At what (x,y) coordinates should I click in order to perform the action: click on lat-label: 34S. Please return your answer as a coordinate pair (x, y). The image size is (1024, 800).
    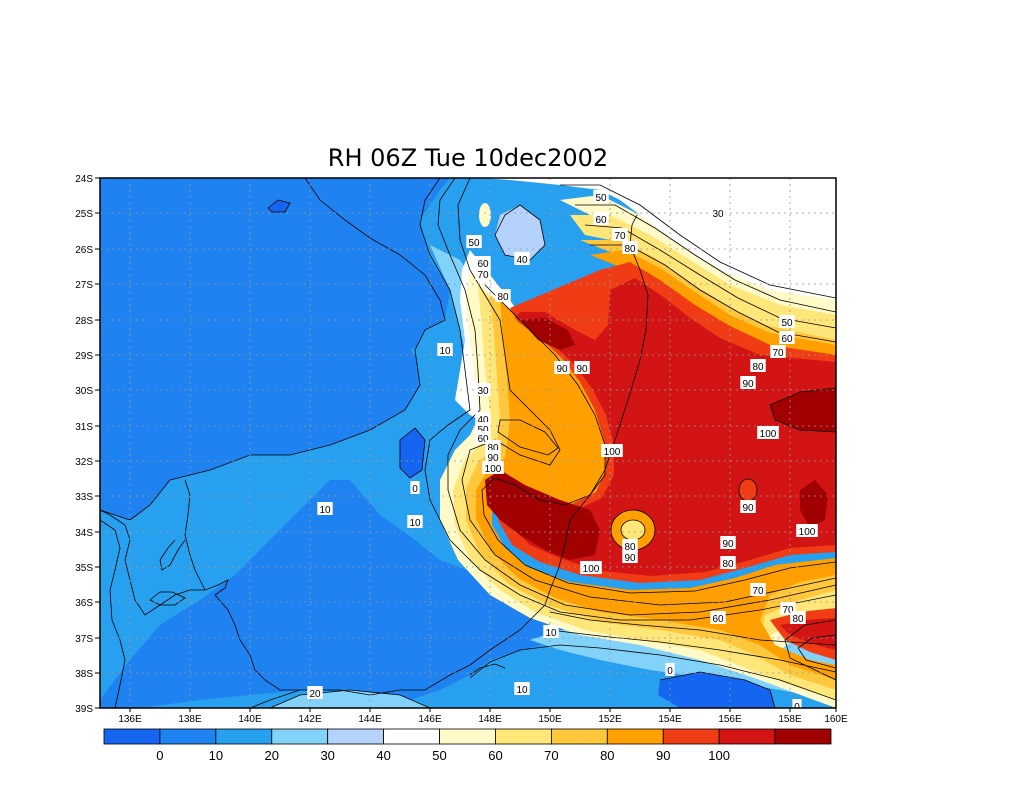
    Looking at the image, I should click on (84, 533).